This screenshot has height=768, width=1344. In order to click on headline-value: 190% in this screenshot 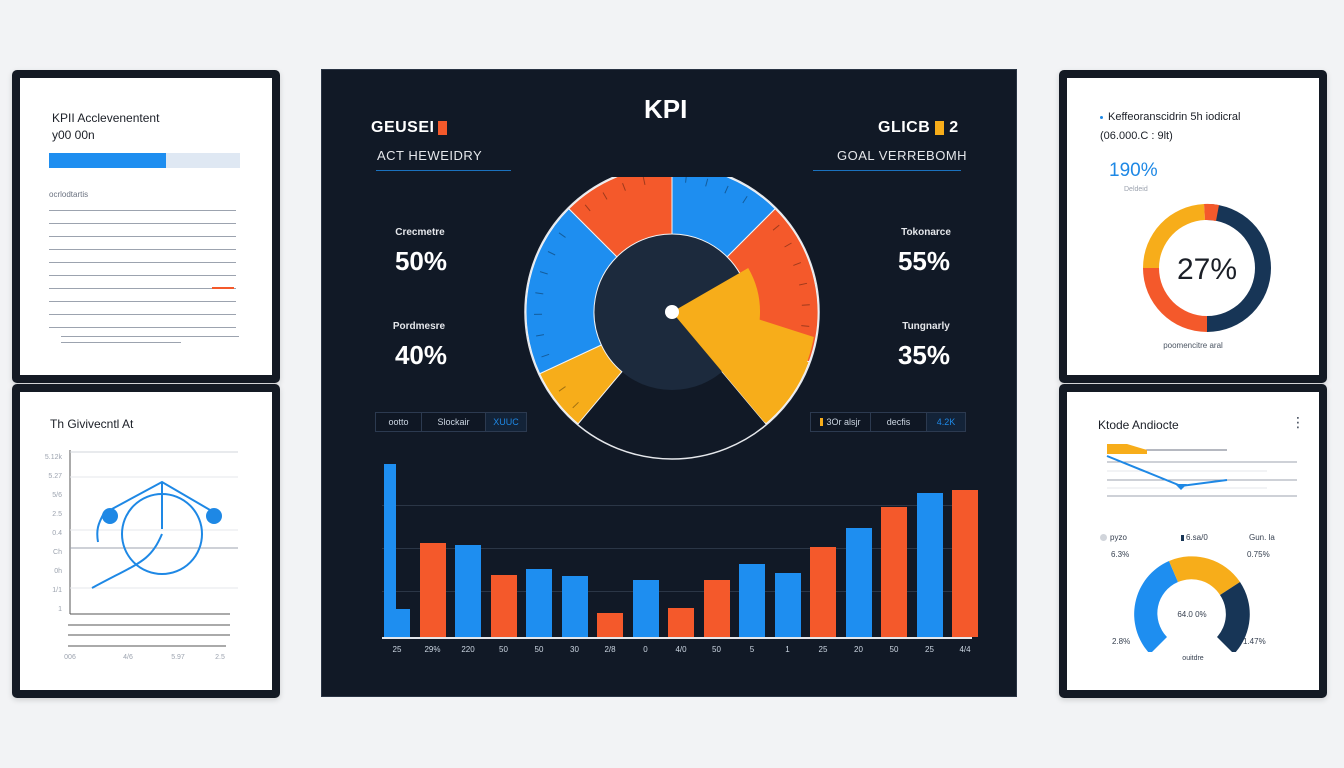, I will do `click(1133, 170)`.